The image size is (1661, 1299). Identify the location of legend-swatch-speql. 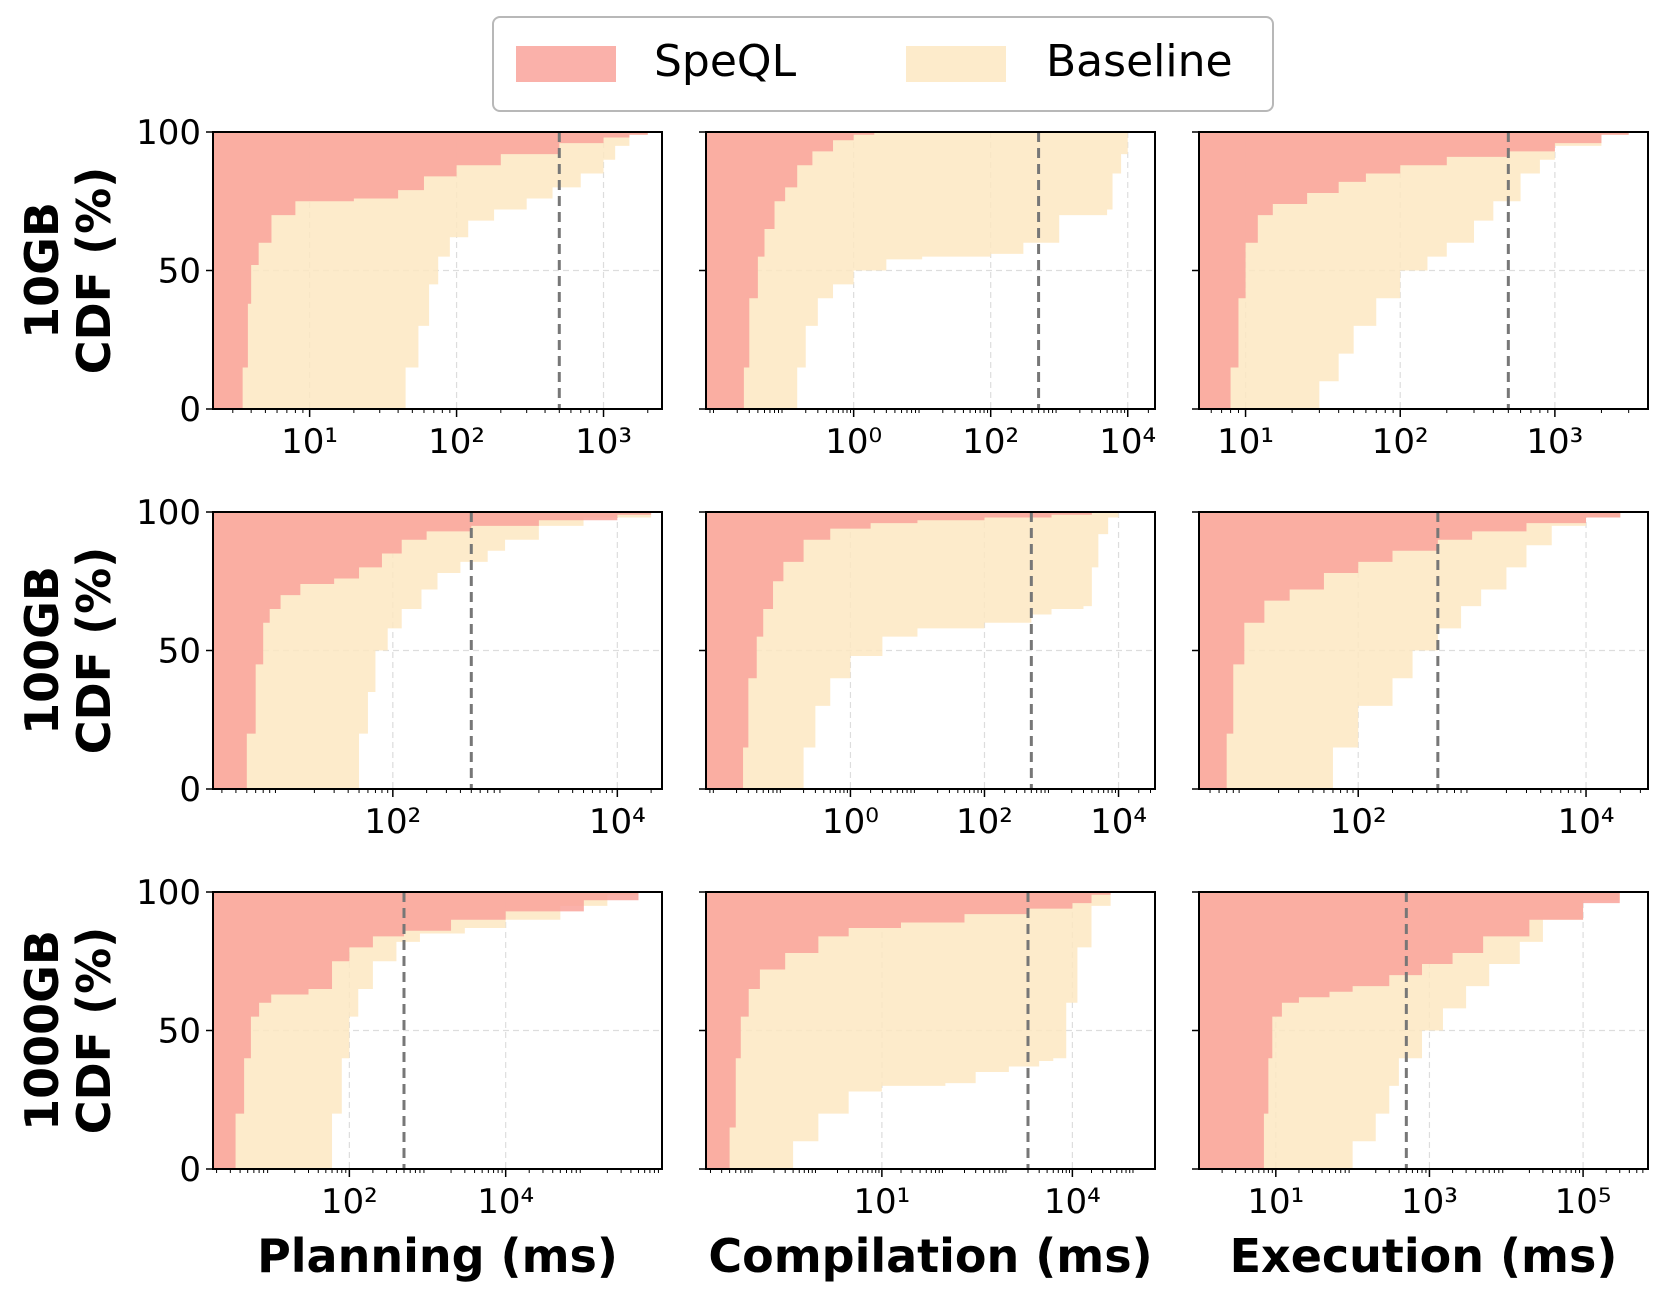
(566, 64).